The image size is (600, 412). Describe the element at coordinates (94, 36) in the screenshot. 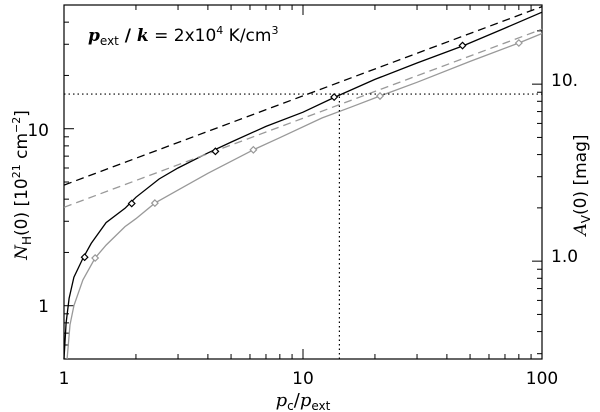

I see `annotation-p: p` at that location.